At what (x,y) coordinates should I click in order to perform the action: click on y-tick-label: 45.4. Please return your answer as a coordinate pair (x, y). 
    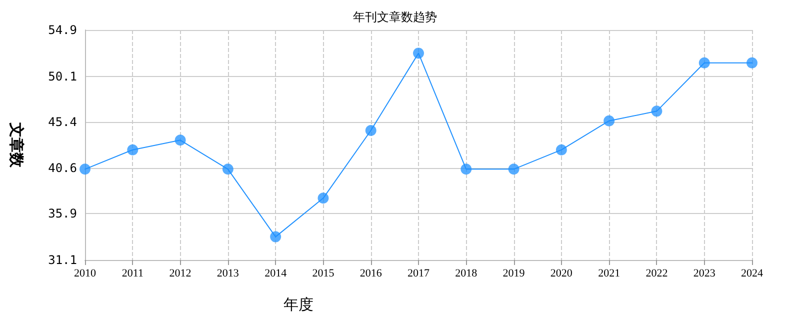
    Looking at the image, I should click on (62, 121).